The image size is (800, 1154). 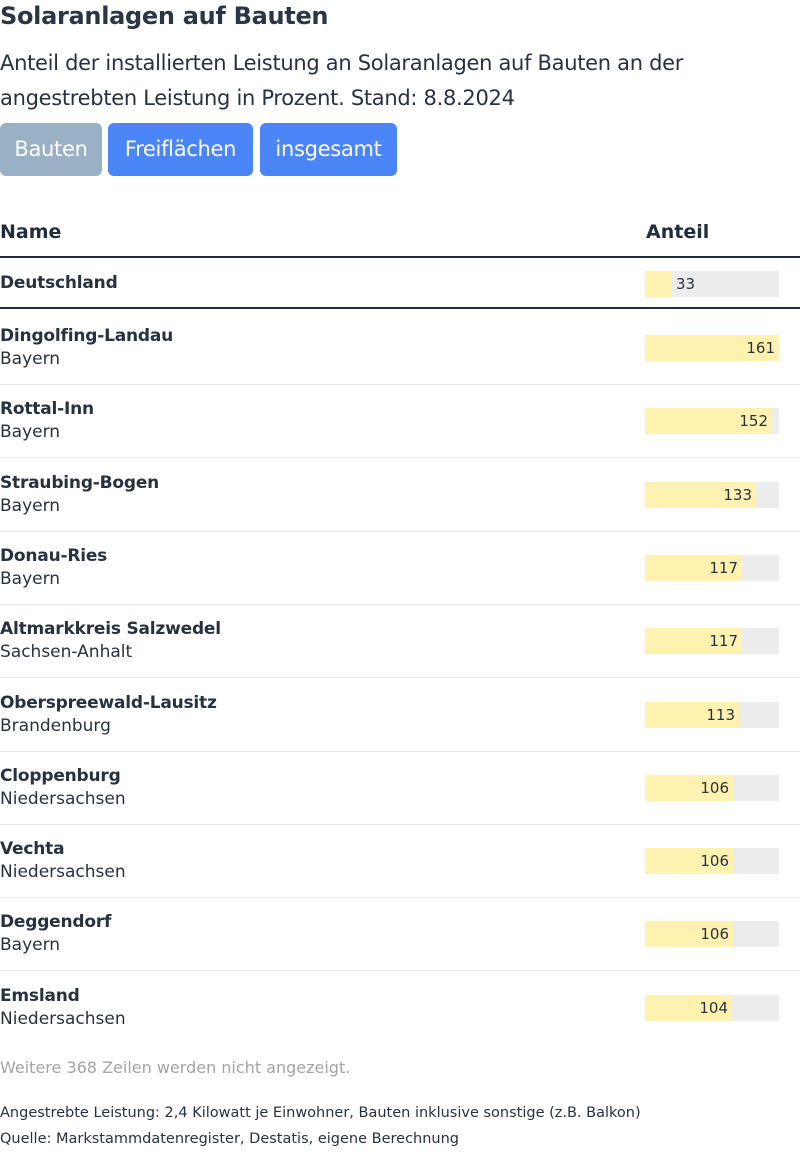 I want to click on freiflaechen-button: Freiflächen, so click(x=180, y=149).